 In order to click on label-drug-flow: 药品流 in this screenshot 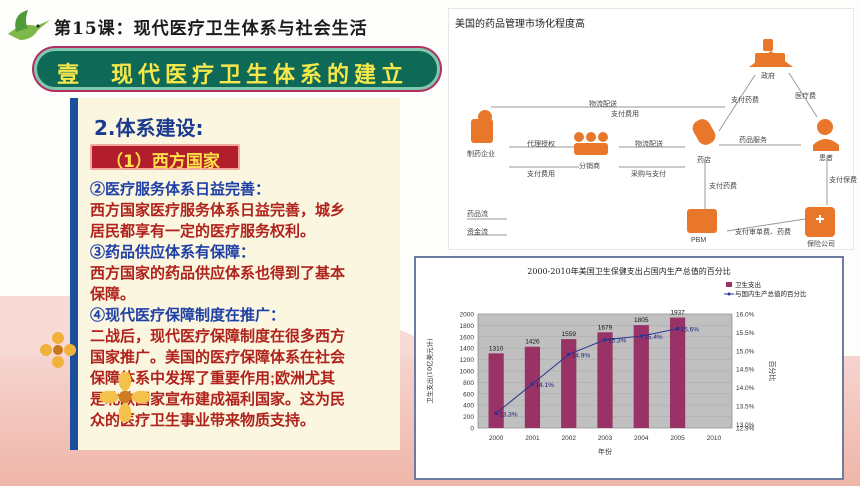, I will do `click(477, 214)`.